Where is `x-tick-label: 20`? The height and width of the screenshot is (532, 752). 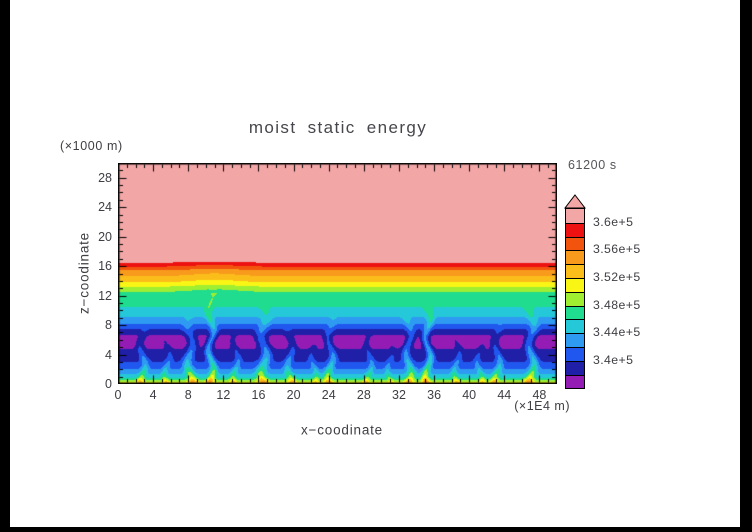
x-tick-label: 20 is located at coordinates (293, 395).